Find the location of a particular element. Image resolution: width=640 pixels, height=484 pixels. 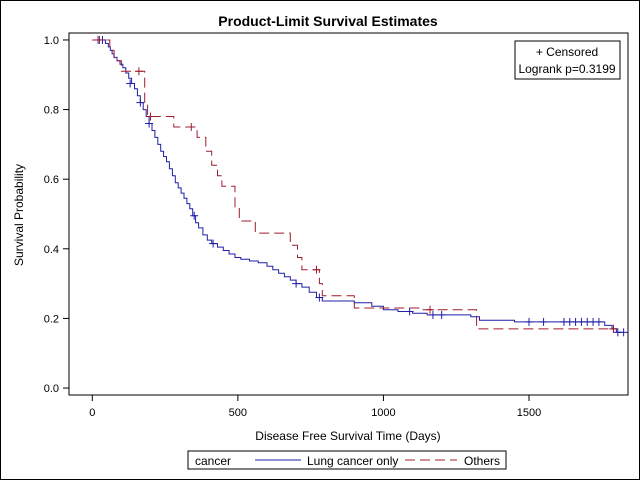

y-axis: 0.0 0.2 0.4 0.6 0.8 1.0 is located at coordinates (56, 215).